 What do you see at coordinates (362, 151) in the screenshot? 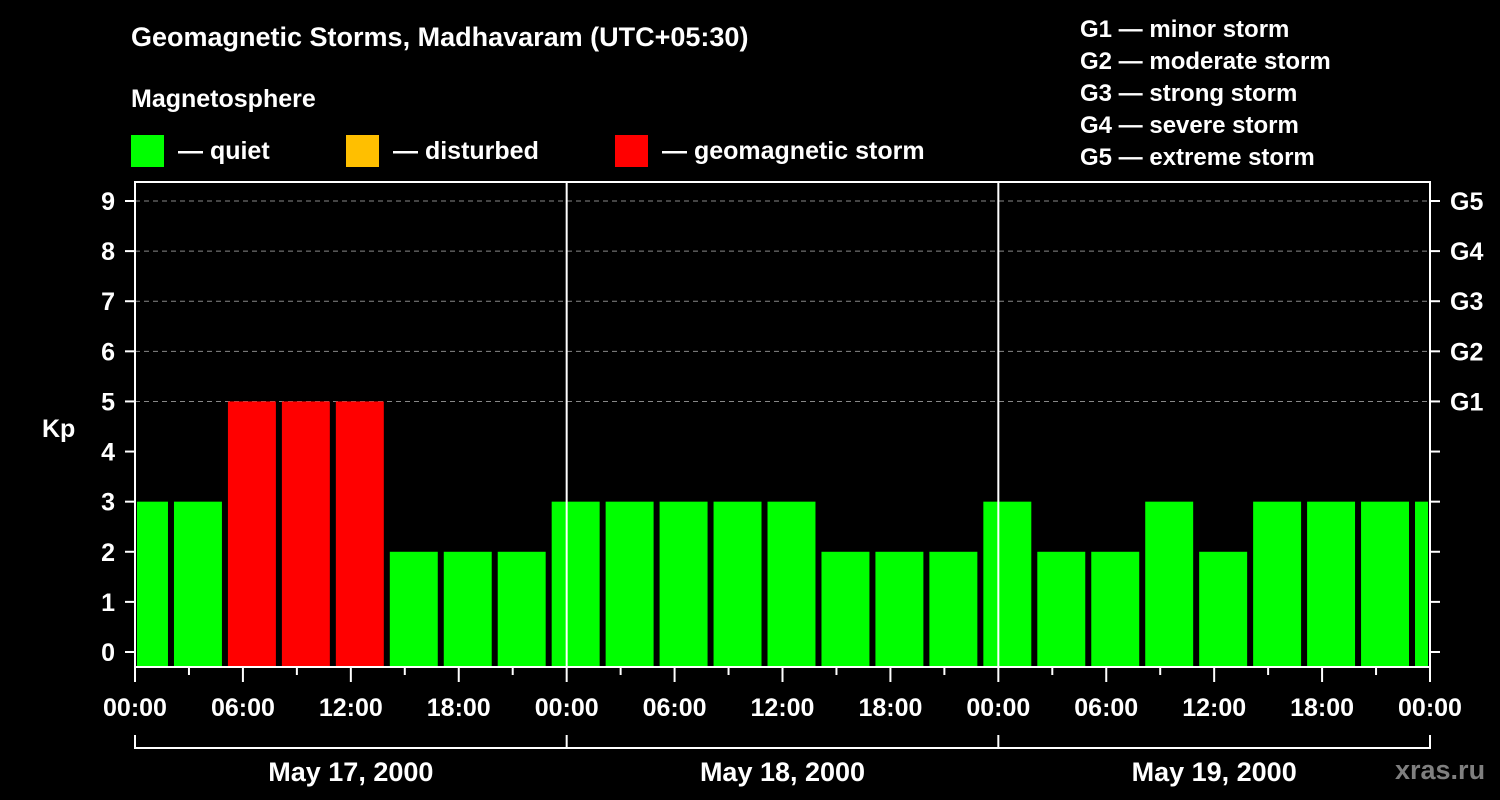
I see `legend-swatch-disturbed` at bounding box center [362, 151].